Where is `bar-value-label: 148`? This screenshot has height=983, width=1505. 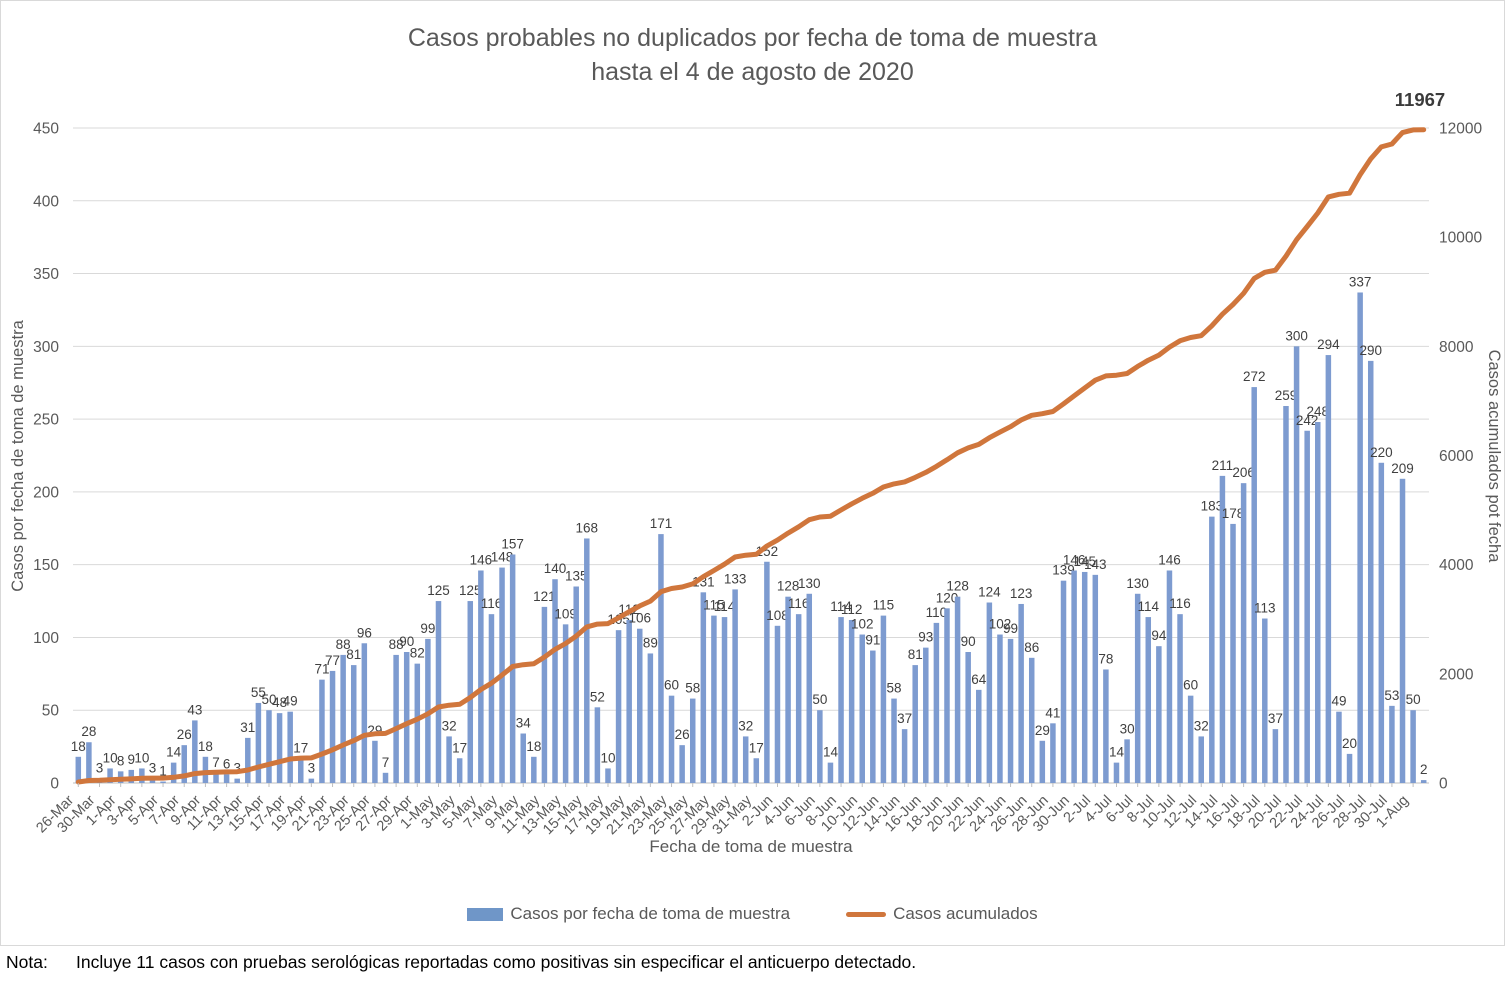 bar-value-label: 148 is located at coordinates (502, 557).